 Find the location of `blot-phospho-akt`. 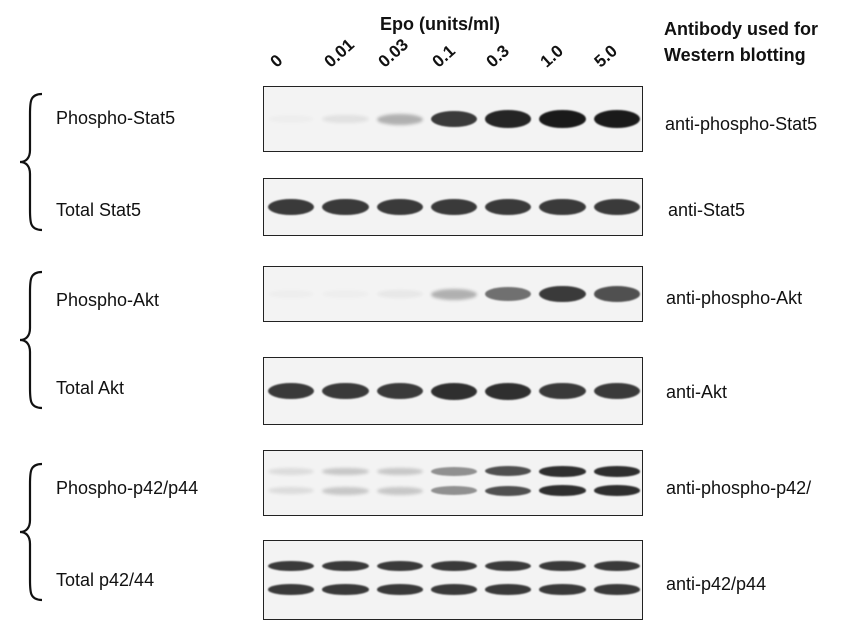

blot-phospho-akt is located at coordinates (453, 294).